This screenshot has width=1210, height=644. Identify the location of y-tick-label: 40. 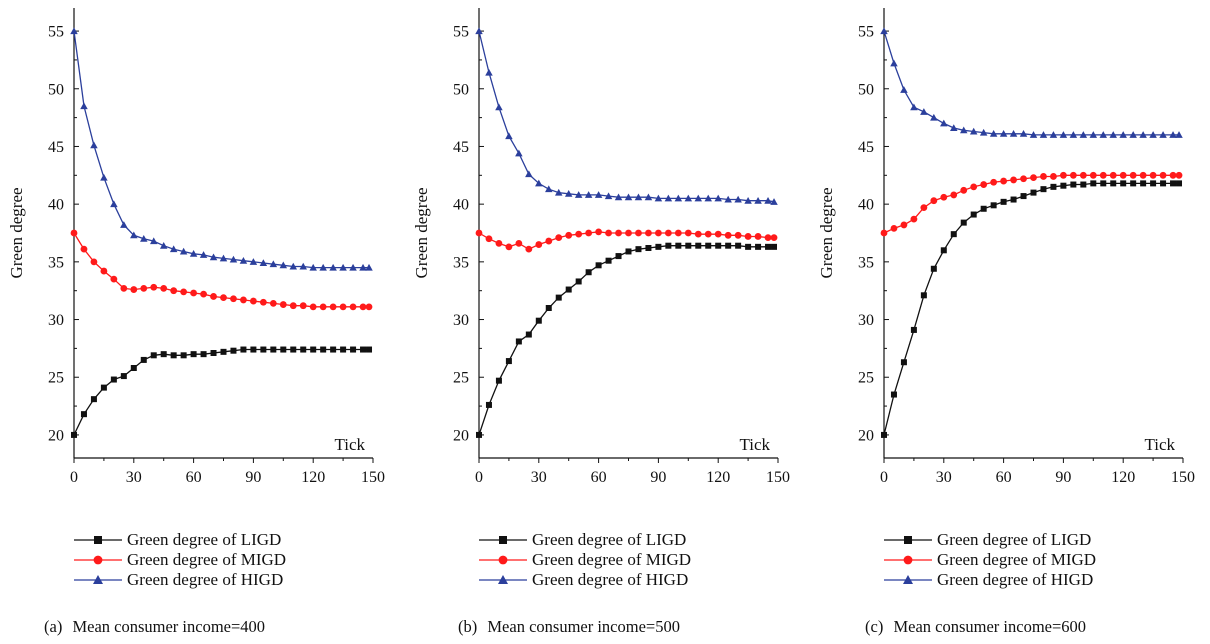
(866, 205).